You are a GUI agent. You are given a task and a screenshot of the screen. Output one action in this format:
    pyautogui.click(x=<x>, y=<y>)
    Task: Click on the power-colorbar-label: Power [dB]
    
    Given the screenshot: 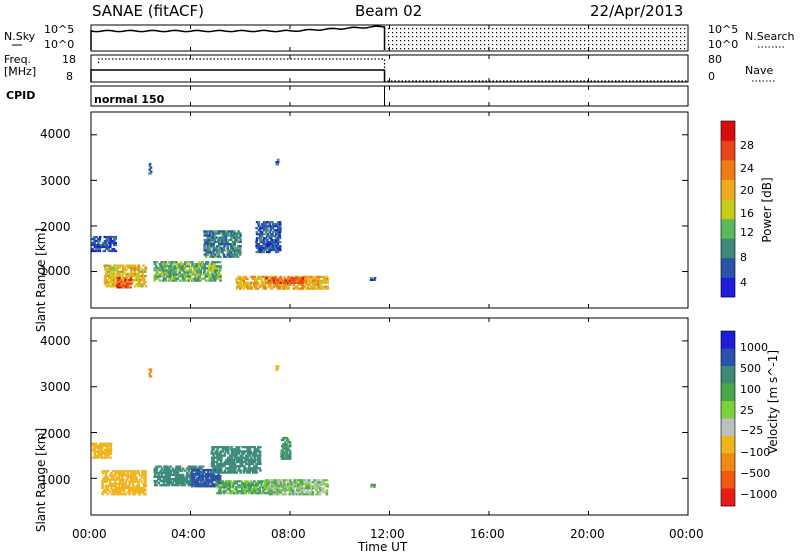 What is the action you would take?
    pyautogui.click(x=767, y=210)
    